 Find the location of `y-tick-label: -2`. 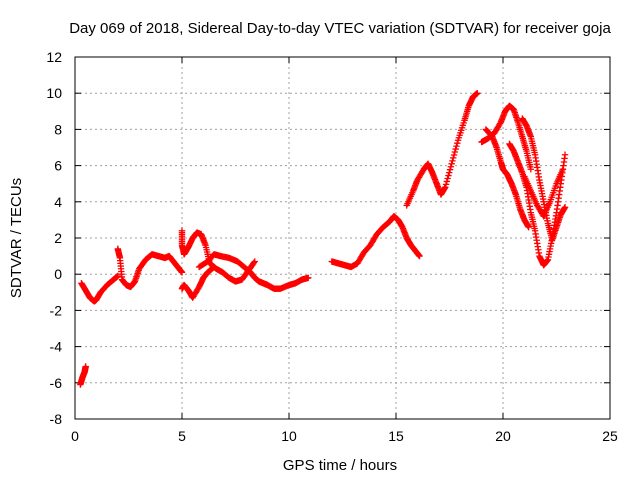

y-tick-label: -2 is located at coordinates (56, 310).